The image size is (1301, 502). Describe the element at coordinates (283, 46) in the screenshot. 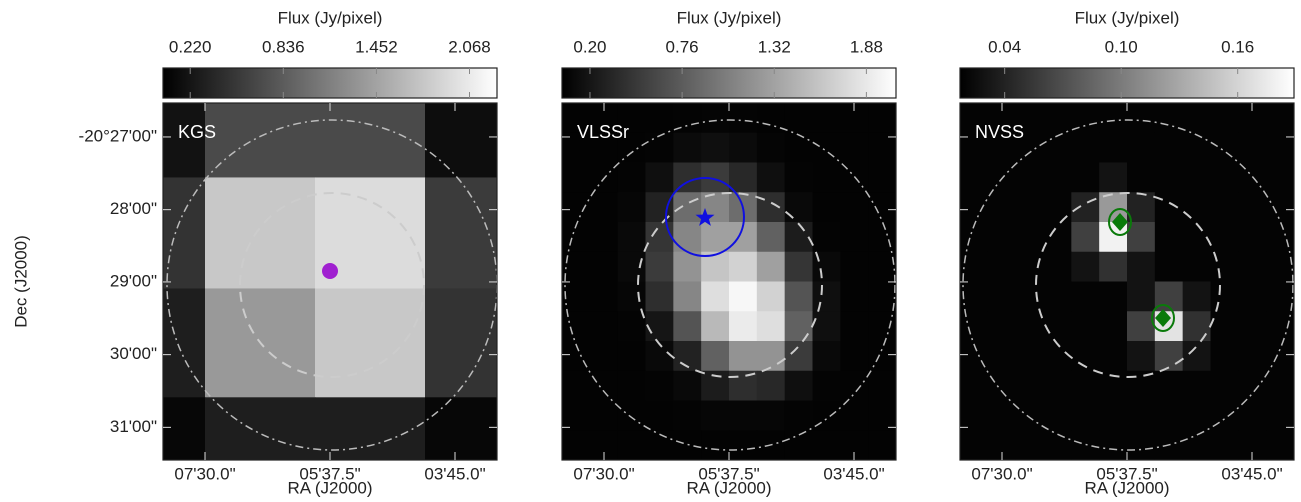

I see `colorbar-tick-label: 0.836` at that location.